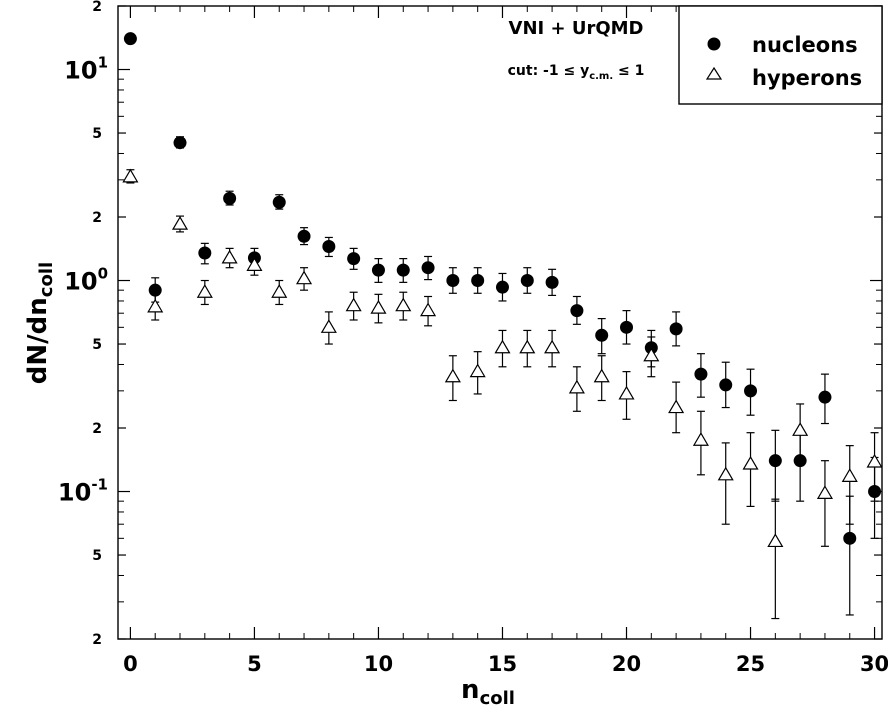 Image resolution: width=888 pixels, height=713 pixels. Describe the element at coordinates (378, 664) in the screenshot. I see `x-tick-label: 10` at that location.